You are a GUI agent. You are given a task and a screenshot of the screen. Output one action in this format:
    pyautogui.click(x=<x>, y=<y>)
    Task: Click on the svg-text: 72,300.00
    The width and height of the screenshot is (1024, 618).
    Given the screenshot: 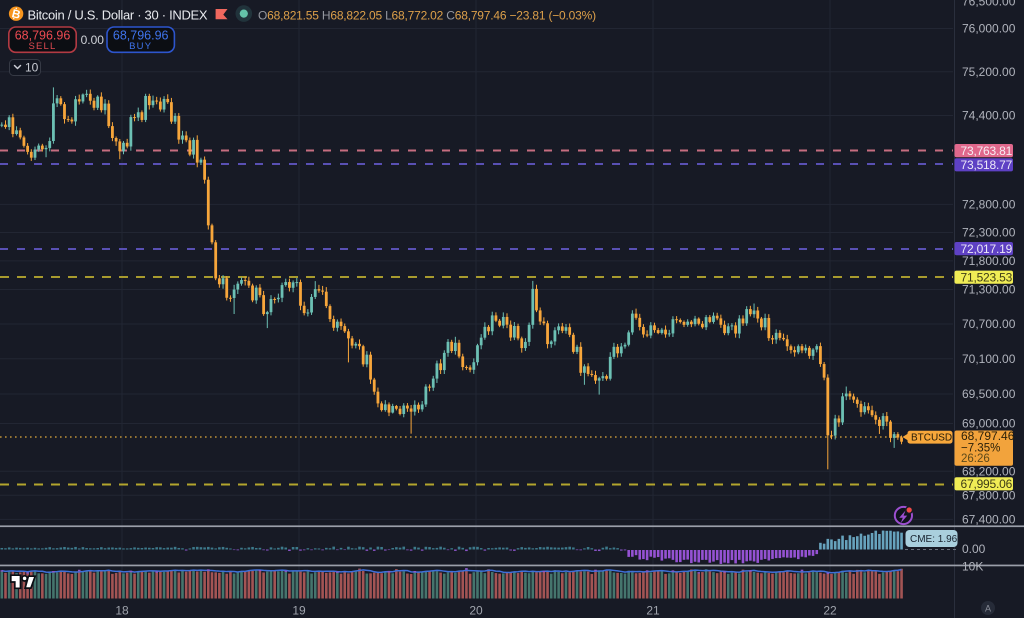 What is the action you would take?
    pyautogui.click(x=989, y=233)
    